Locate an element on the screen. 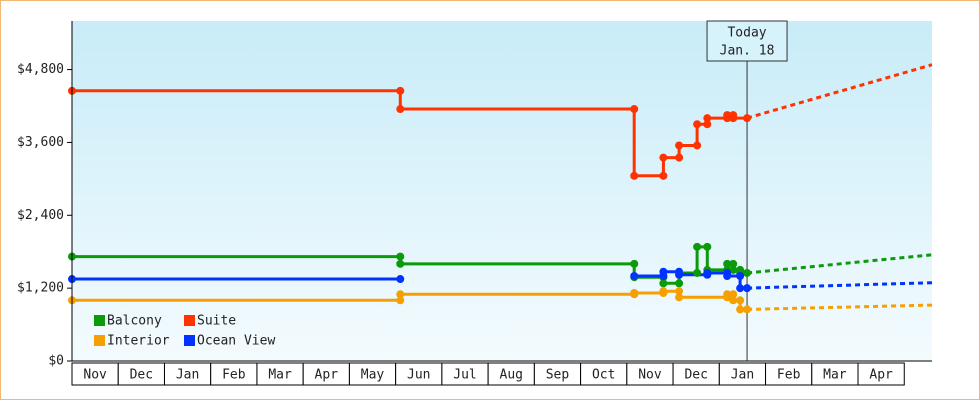 The image size is (980, 400). month-cell is located at coordinates (881, 374).